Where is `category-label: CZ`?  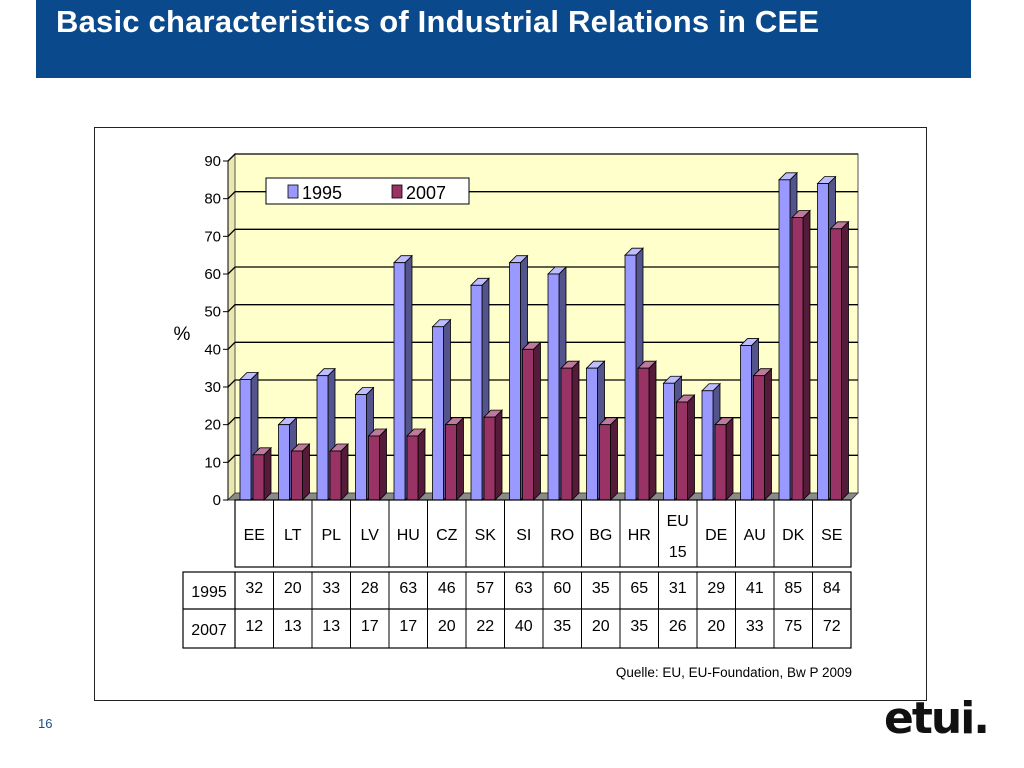
category-label: CZ is located at coordinates (447, 535).